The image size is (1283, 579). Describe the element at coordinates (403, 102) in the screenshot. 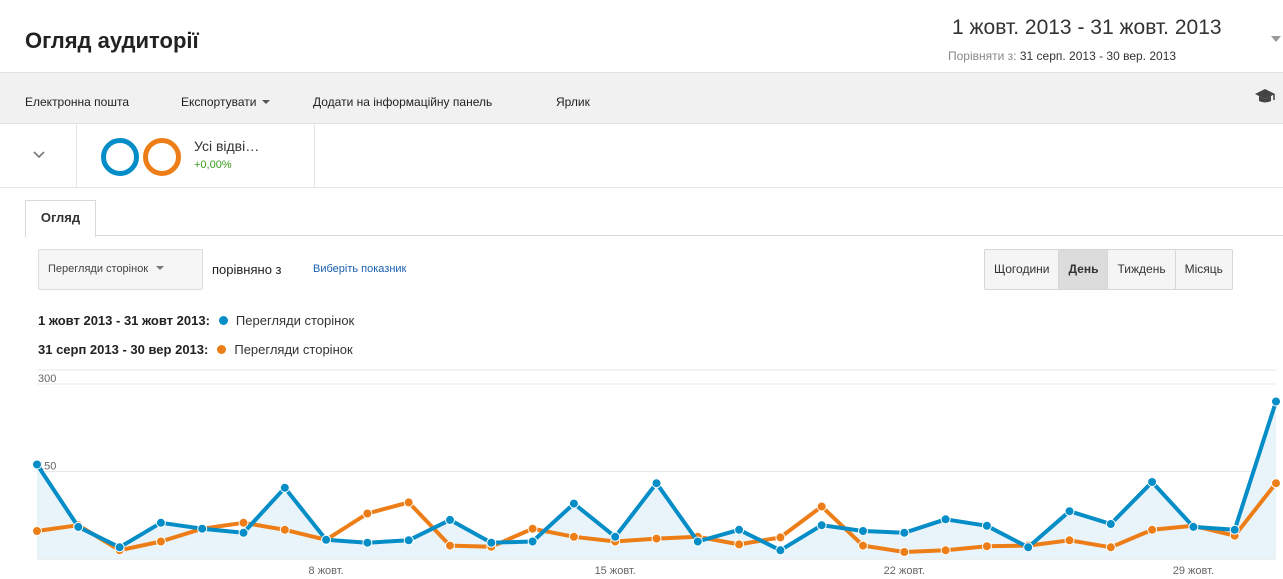

I see `add-to-dashboard-button: Додати на інформаційну панель` at that location.